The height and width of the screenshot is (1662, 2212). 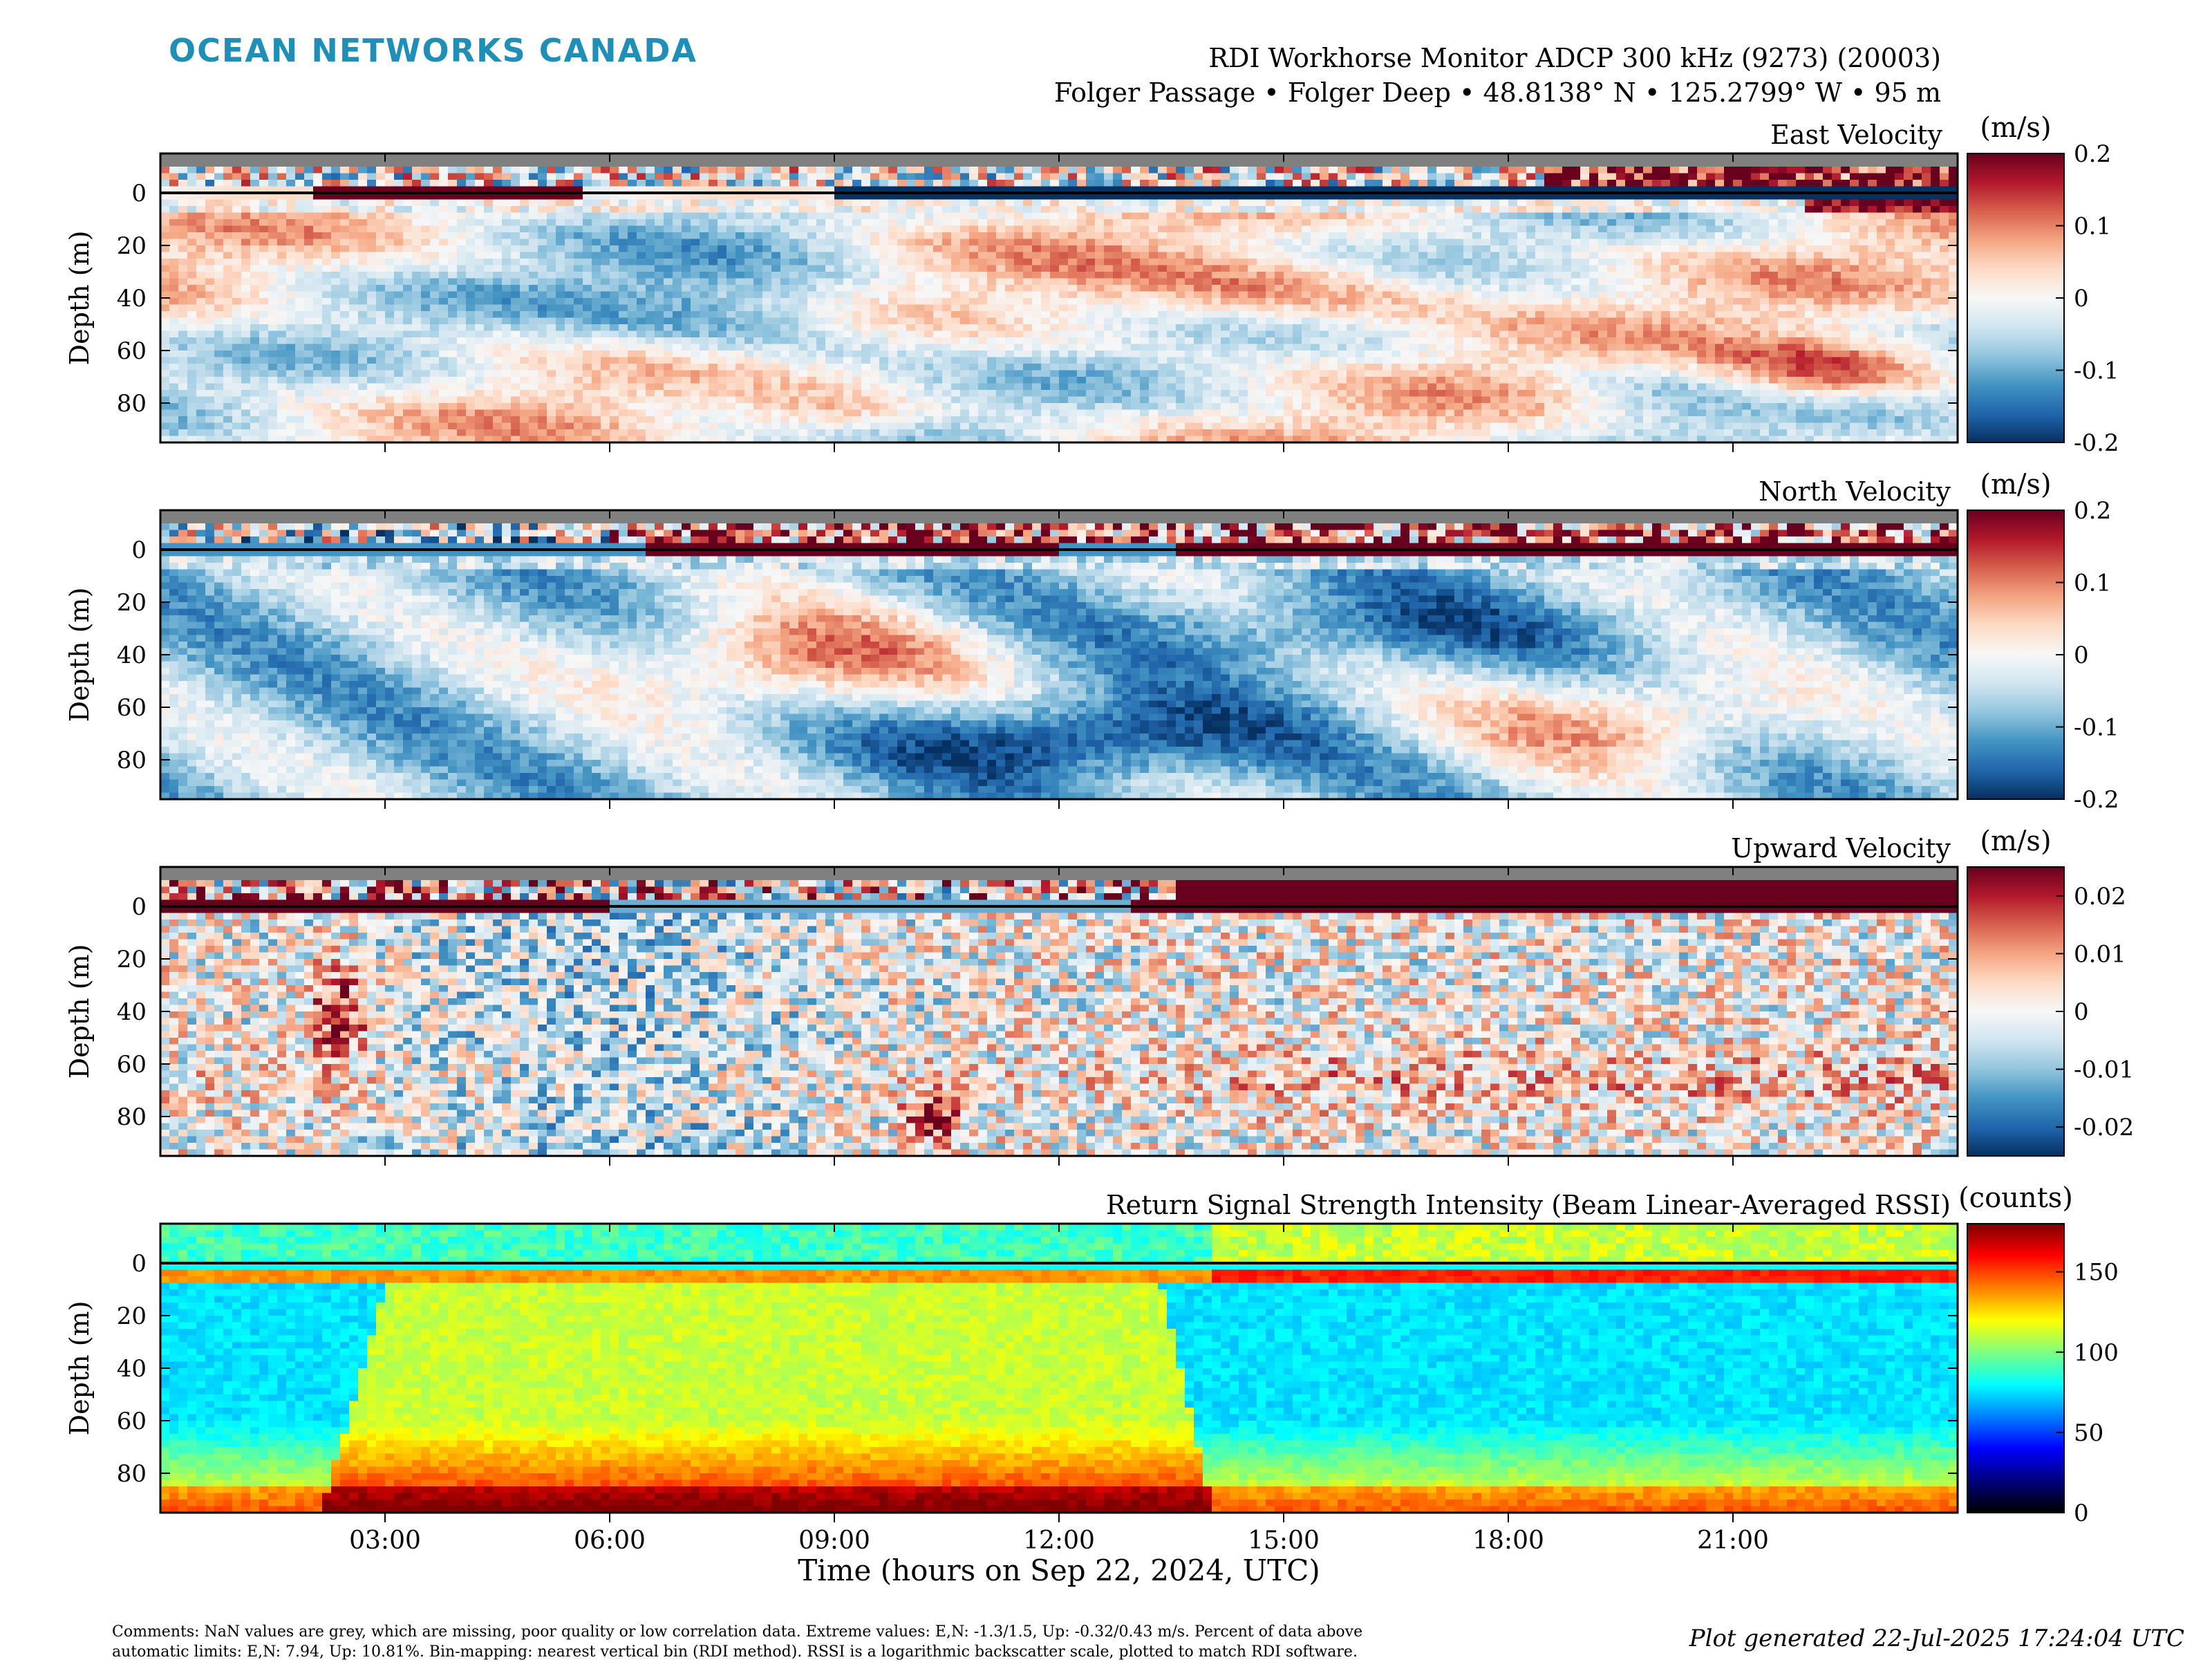 What do you see at coordinates (1937, 1638) in the screenshot?
I see `plot-generated-stamp: Plot generated 22-Jul-2025 17:24:04 UTC` at bounding box center [1937, 1638].